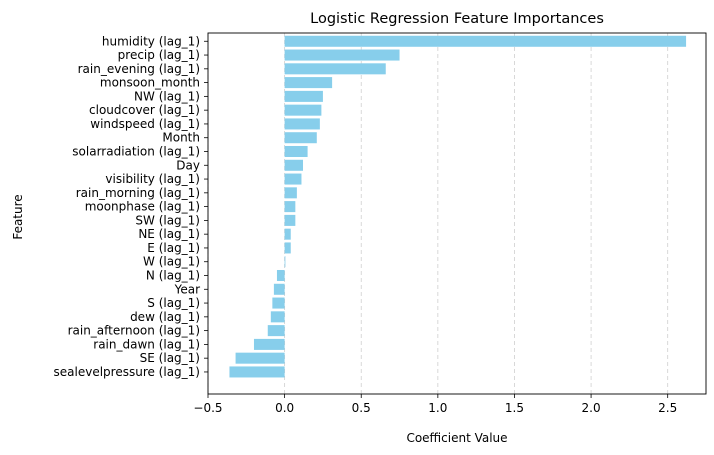  I want to click on x-tick-label: 1.5, so click(514, 408).